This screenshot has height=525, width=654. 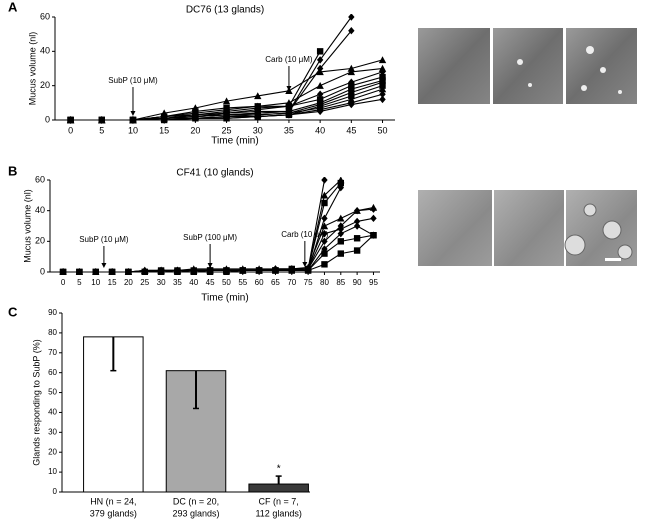 I want to click on x-tick-label: 90, so click(x=357, y=282).